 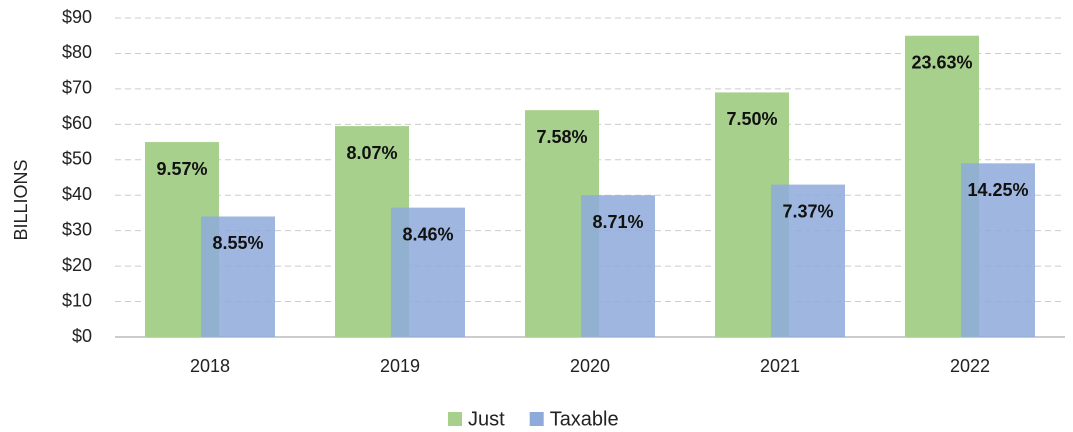 I want to click on x-tick-label: 2020, so click(x=590, y=366).